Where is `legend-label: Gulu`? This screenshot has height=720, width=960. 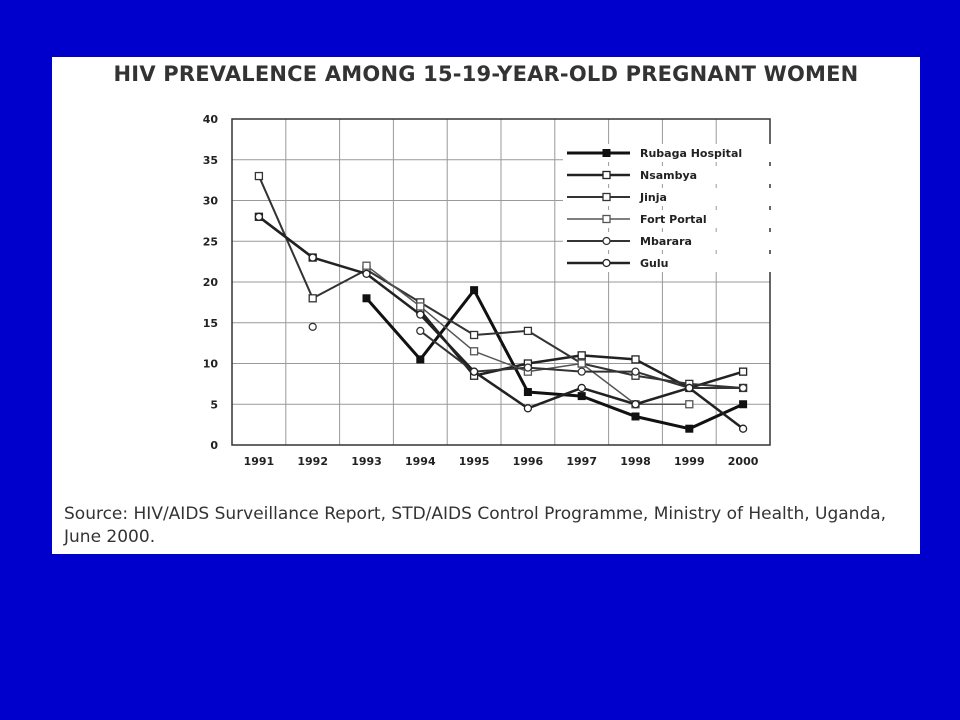 legend-label: Gulu is located at coordinates (654, 263).